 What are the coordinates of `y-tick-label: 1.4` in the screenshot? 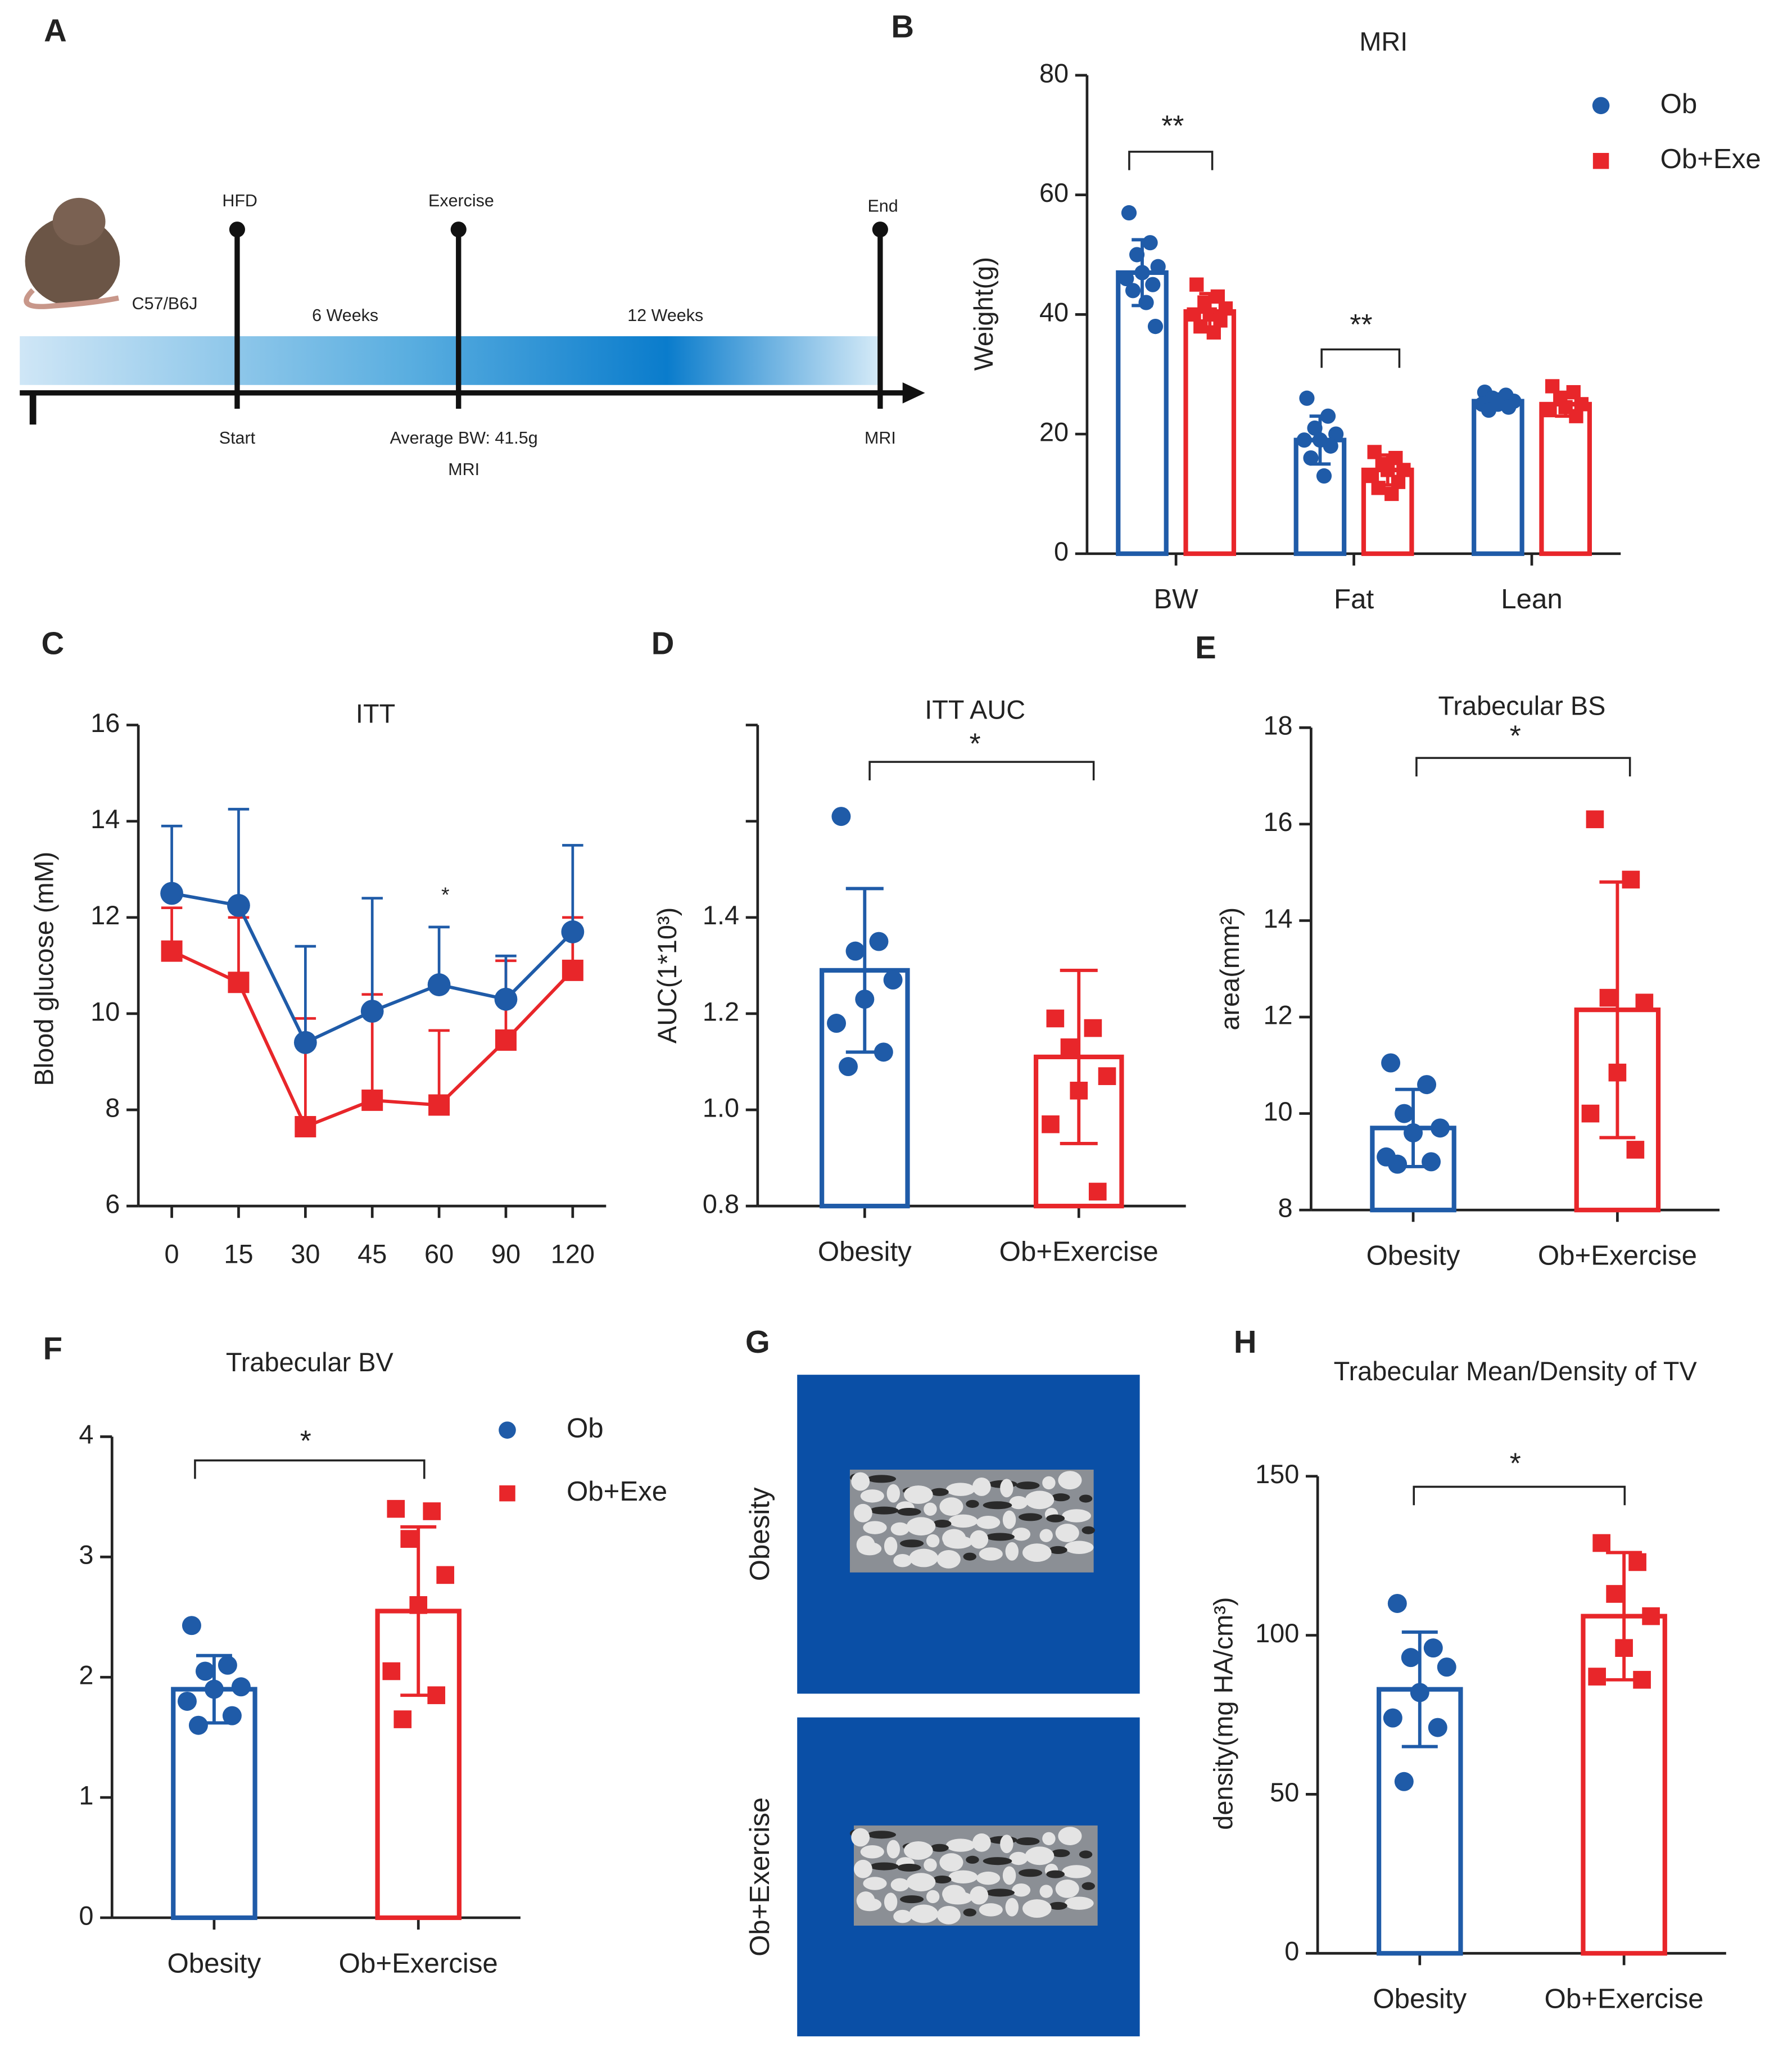 It's located at (721, 915).